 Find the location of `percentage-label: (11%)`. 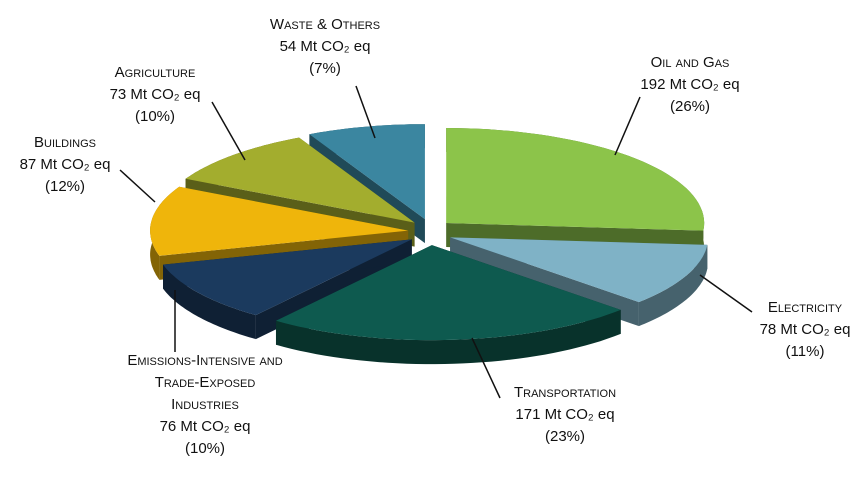

percentage-label: (11%) is located at coordinates (805, 351).